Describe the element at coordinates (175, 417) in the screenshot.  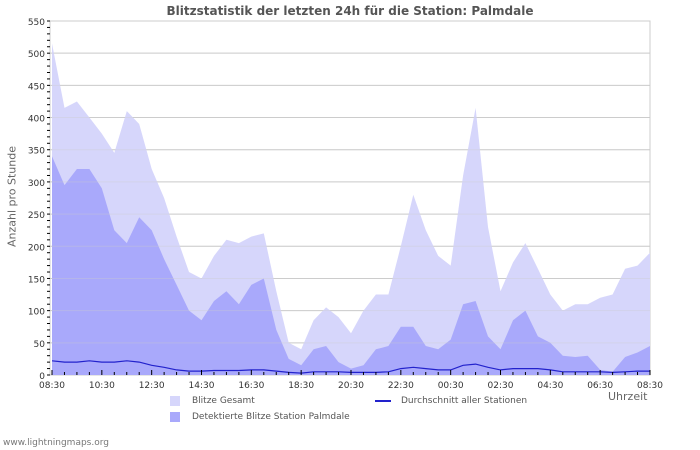
I see `legend-swatch-detected` at that location.